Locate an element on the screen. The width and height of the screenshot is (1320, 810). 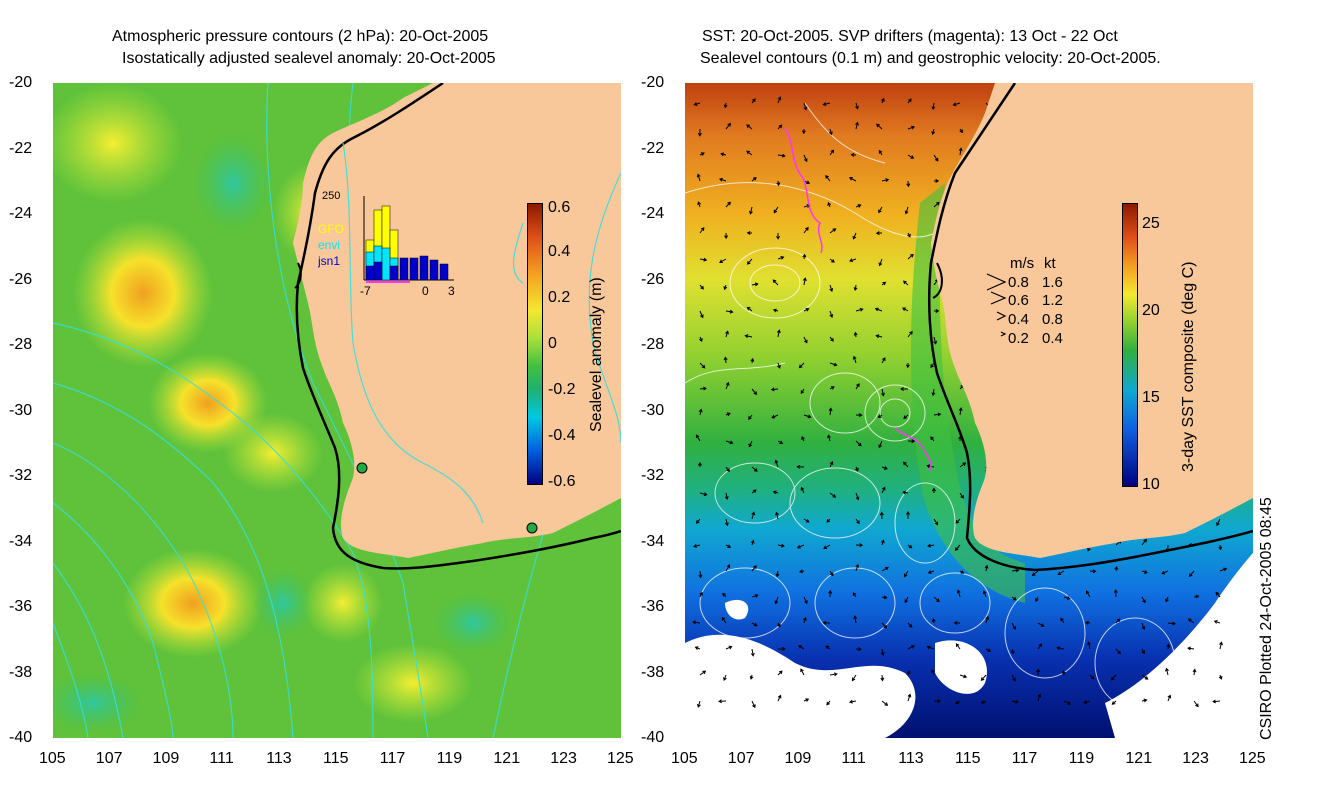
left-colorbar-label: Sealevel anomaly (m) is located at coordinates (596, 354).